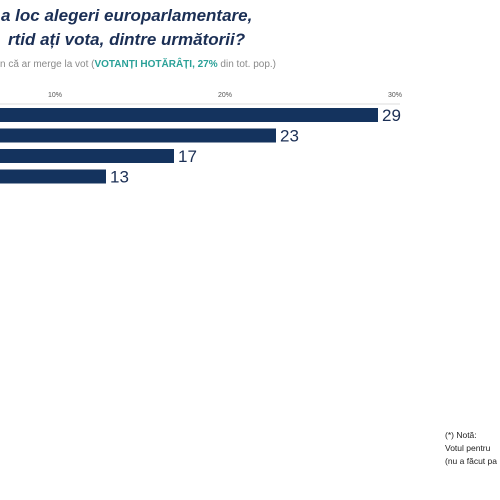  What do you see at coordinates (47, 64) in the screenshot?
I see `subtitle-prefix: n că ar merge la vot (` at bounding box center [47, 64].